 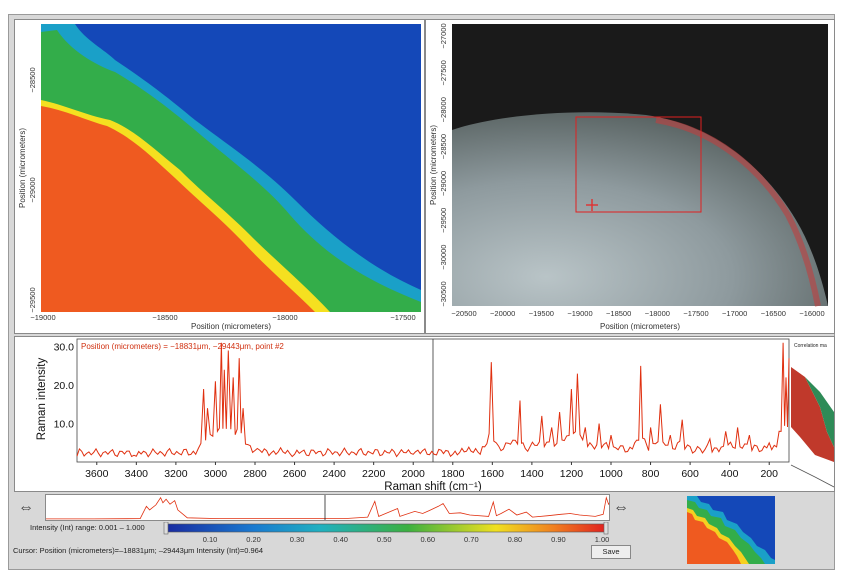 I want to click on colorbar-tick: 0.80, so click(x=515, y=539).